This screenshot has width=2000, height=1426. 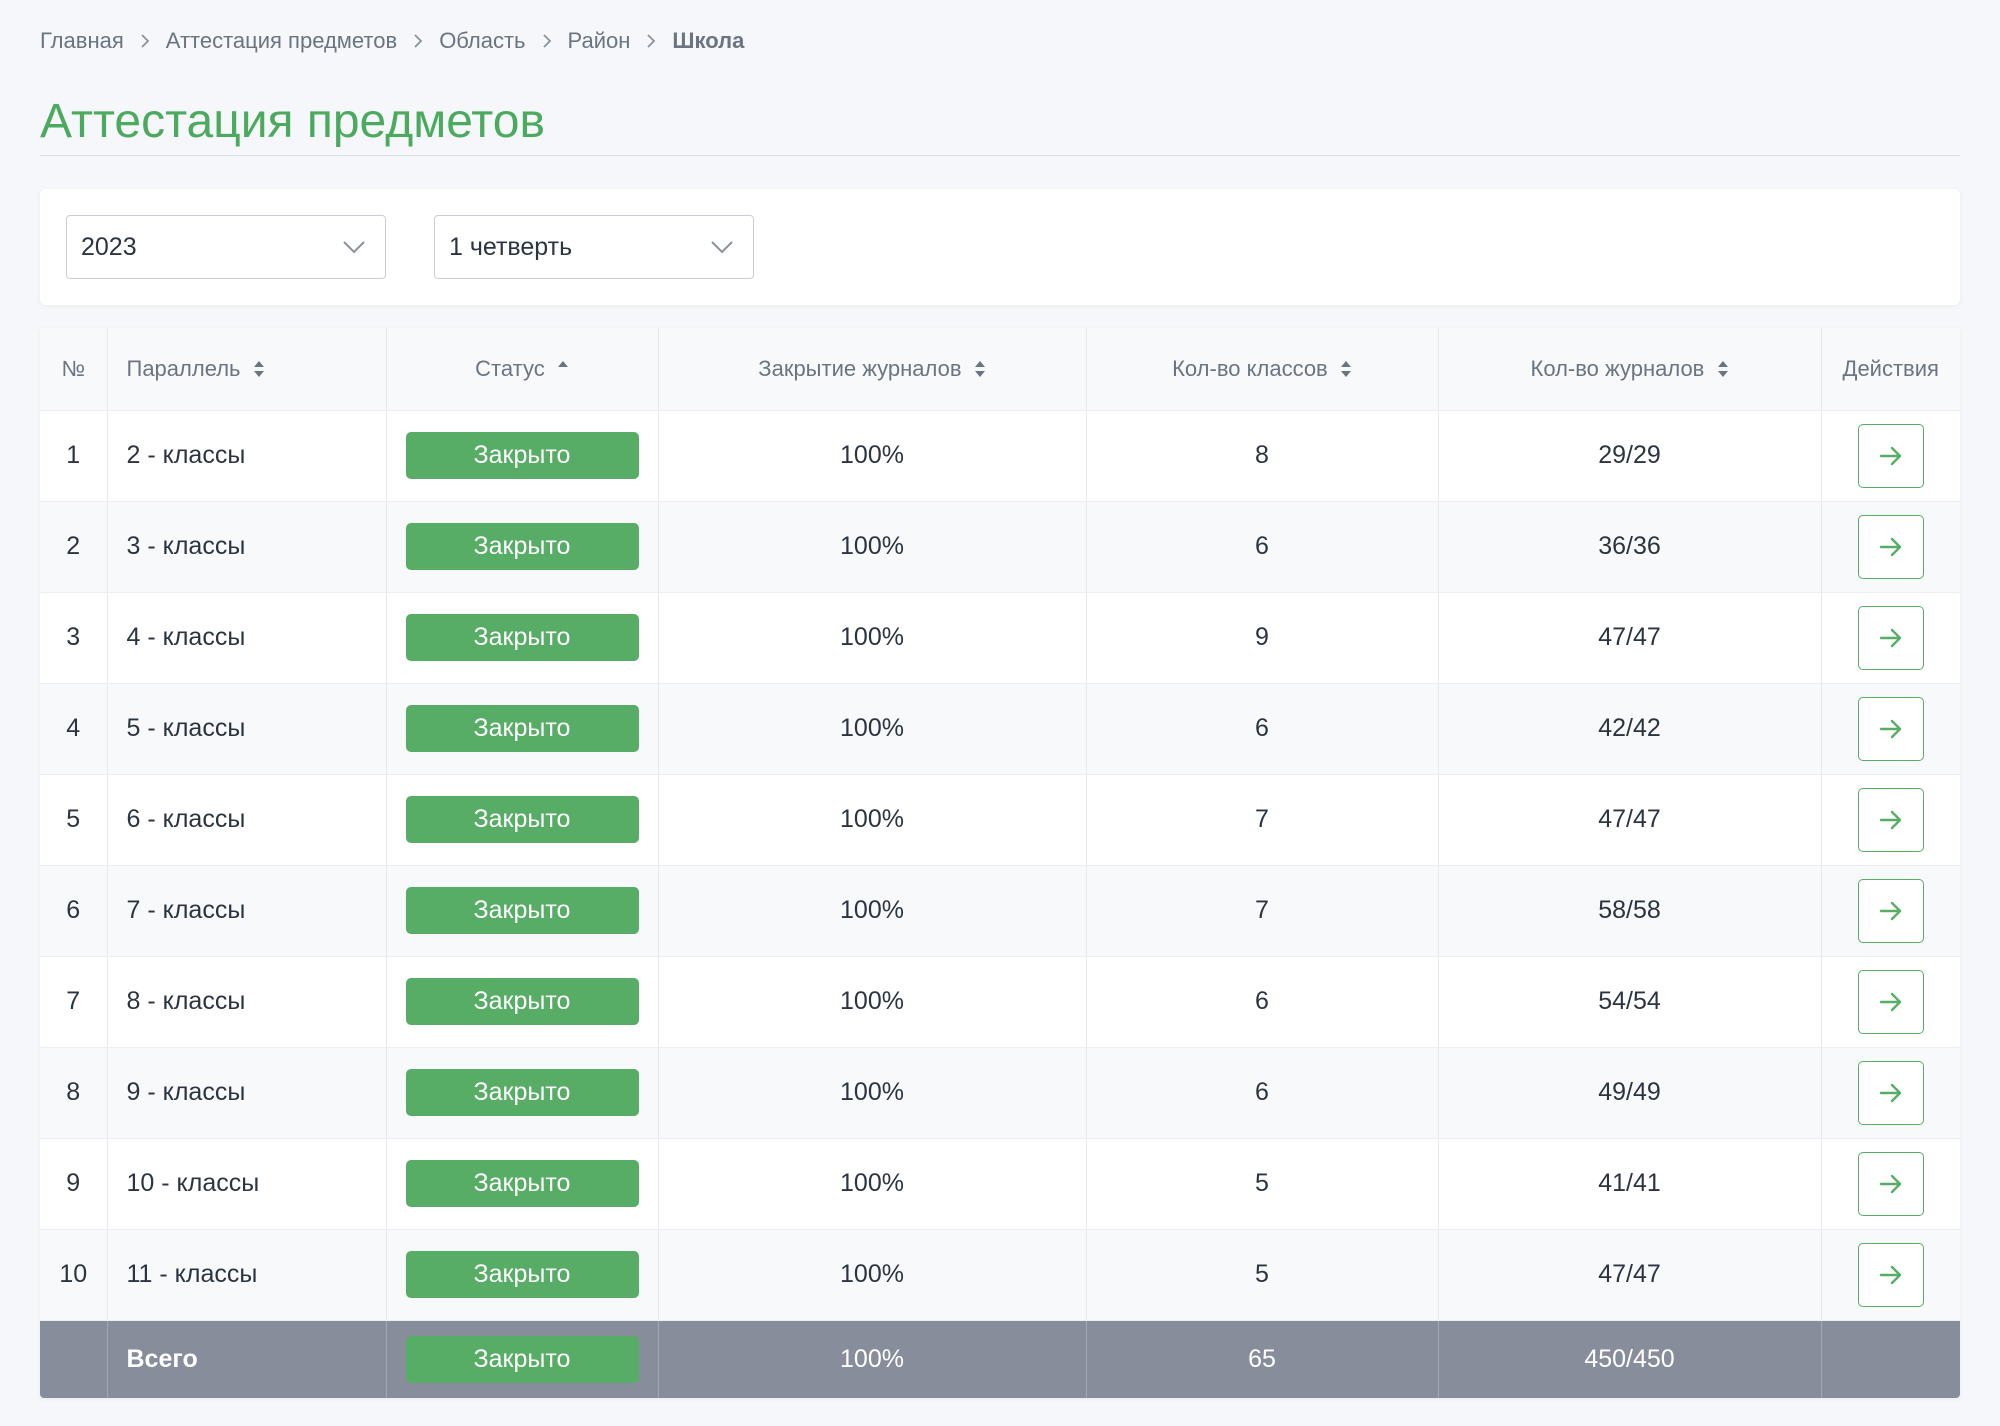 I want to click on row-num: 2, so click(x=74, y=547).